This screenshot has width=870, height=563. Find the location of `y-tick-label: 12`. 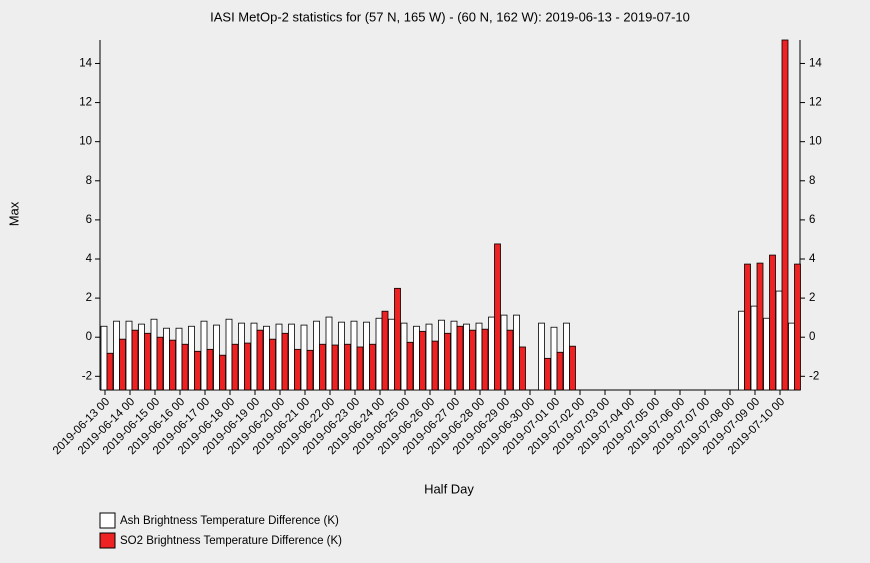

y-tick-label: 12 is located at coordinates (85, 103).